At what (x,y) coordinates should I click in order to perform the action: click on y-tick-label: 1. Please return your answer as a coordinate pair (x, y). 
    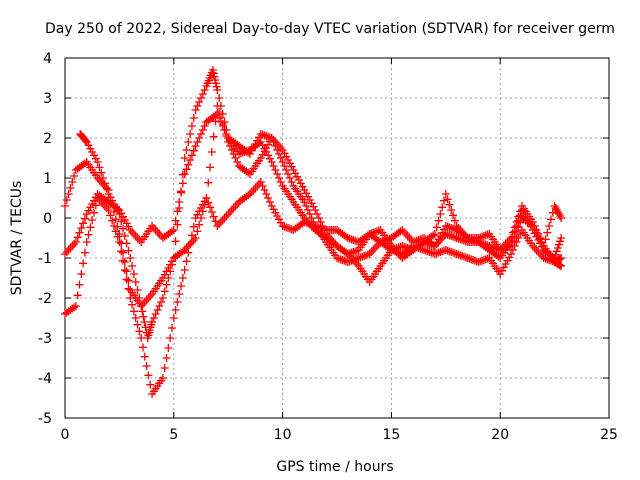
    Looking at the image, I should click on (47, 179).